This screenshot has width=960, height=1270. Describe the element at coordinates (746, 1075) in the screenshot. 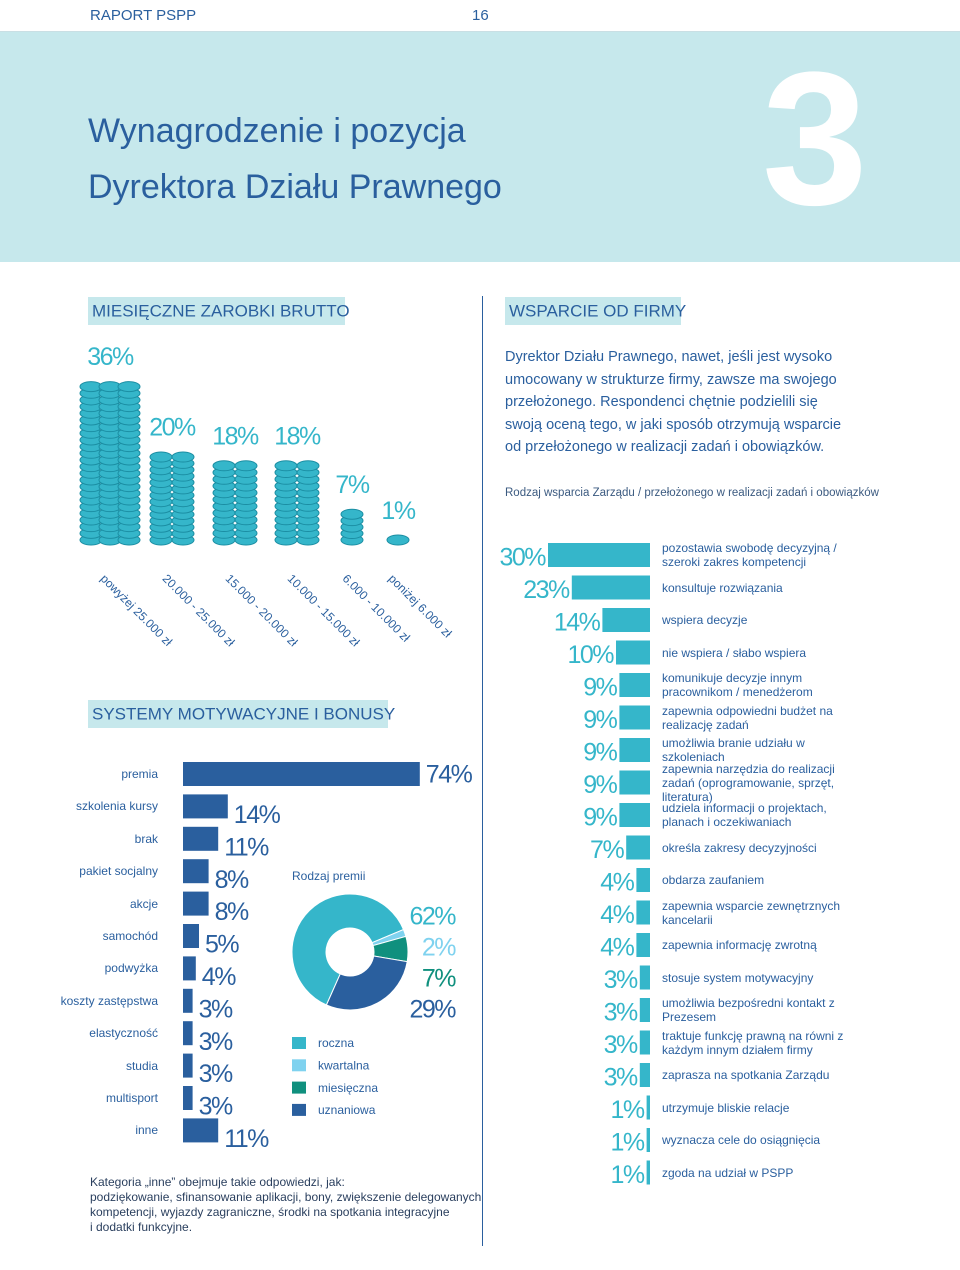

I see `row-label: zaprasza na spotkania Zarządu` at that location.